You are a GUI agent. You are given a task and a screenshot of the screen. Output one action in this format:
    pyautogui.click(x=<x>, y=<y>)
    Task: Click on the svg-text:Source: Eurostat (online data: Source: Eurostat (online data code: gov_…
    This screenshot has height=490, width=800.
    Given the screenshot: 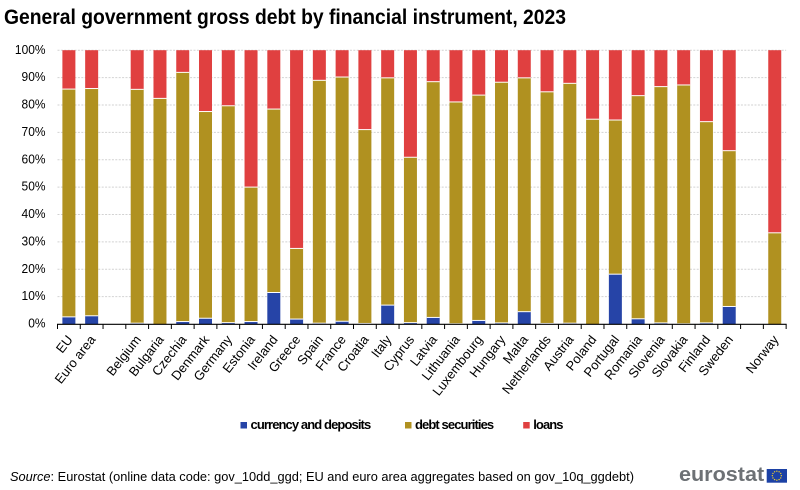 What is the action you would take?
    pyautogui.click(x=322, y=476)
    